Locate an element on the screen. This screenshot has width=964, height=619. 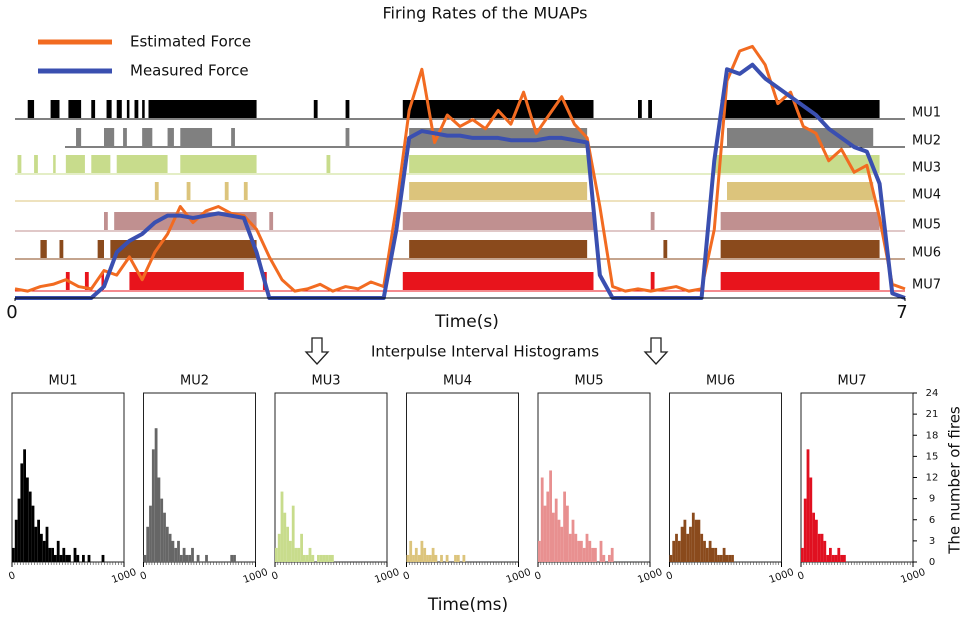
x-tick-label: 1000 is located at coordinates (256, 576).